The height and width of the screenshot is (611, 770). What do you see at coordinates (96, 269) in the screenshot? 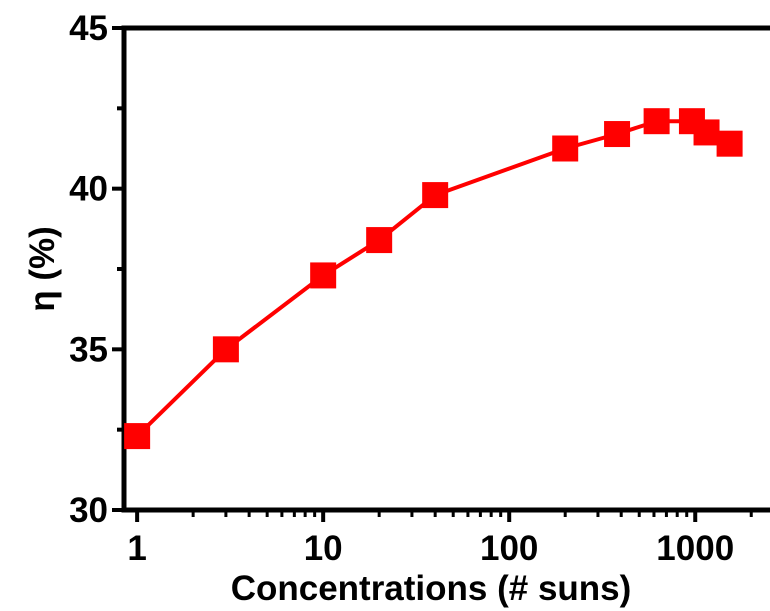
I see `y-axis: 30 35 40 45` at bounding box center [96, 269].